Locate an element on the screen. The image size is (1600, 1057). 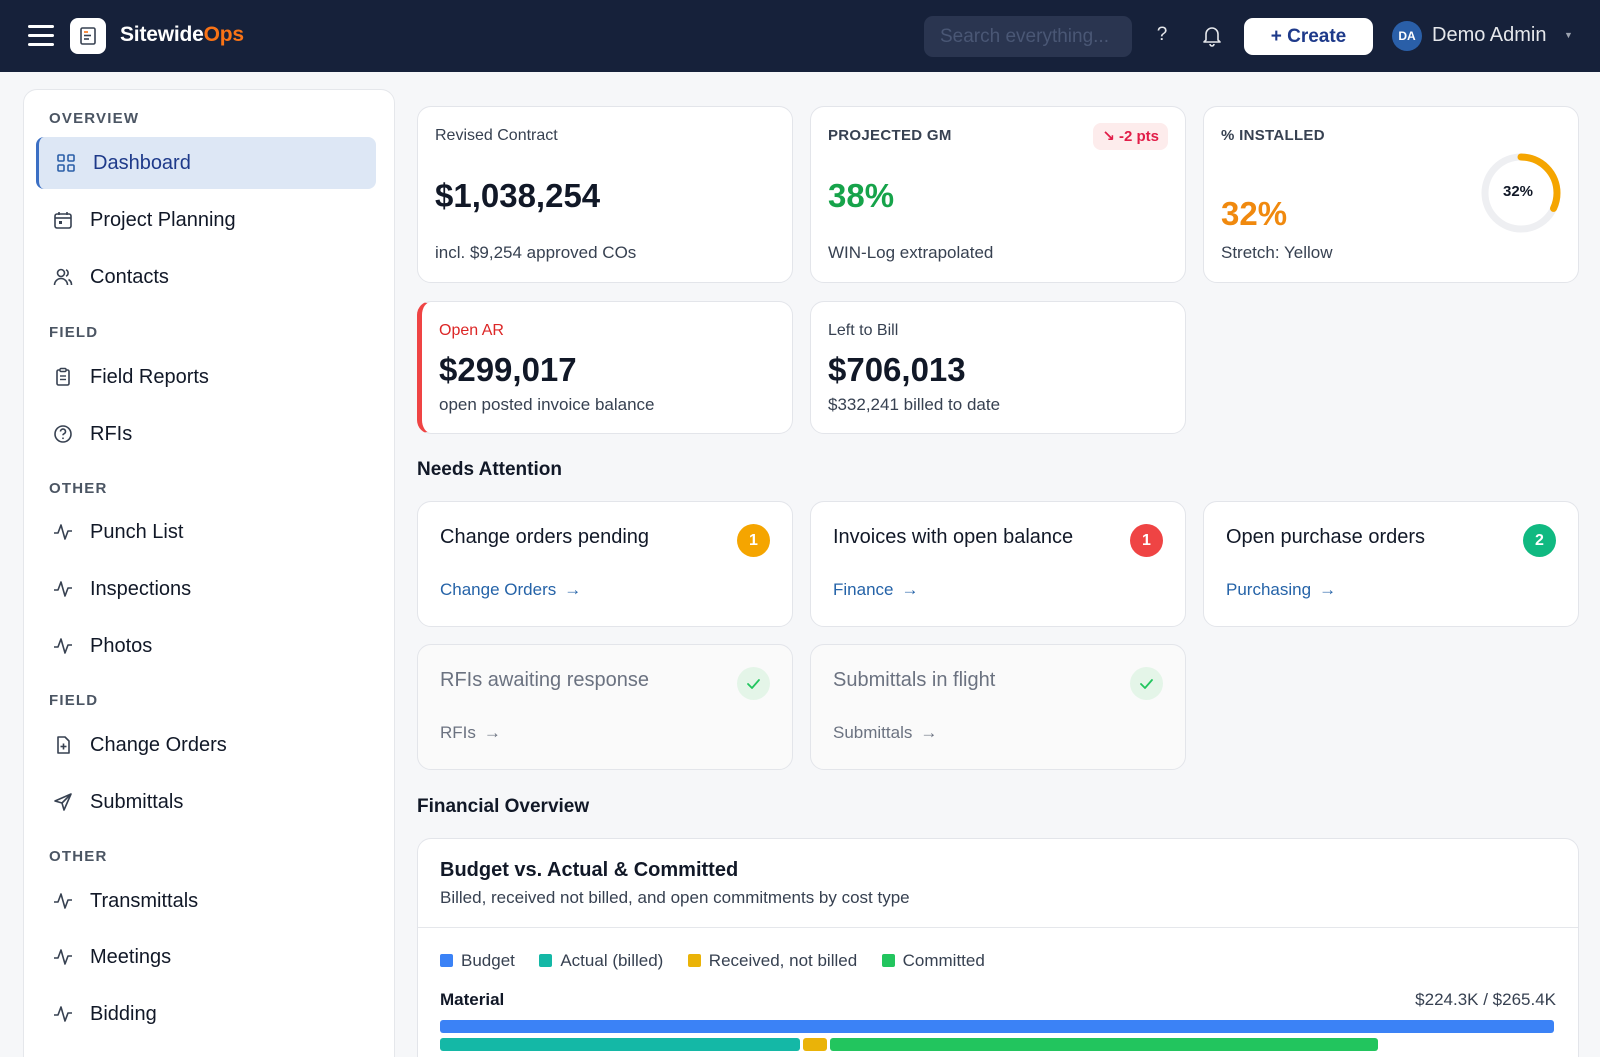
sidebar-item-field-reports: Field Reports is located at coordinates (206, 377).